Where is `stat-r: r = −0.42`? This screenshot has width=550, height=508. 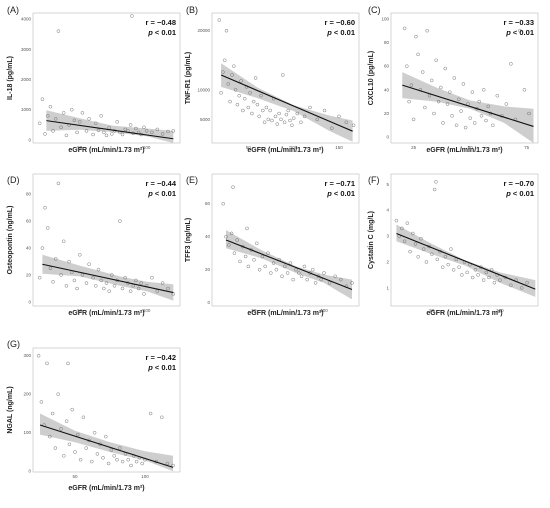
stat-r: r = −0.42 is located at coordinates (161, 357).